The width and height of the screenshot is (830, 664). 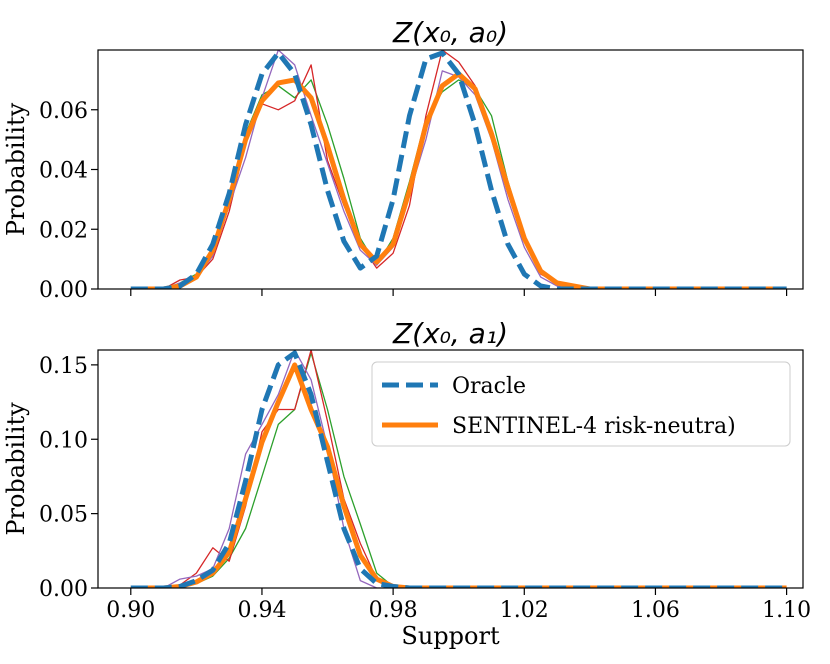 I want to click on y-tick-label: 0.10, so click(x=63, y=440).